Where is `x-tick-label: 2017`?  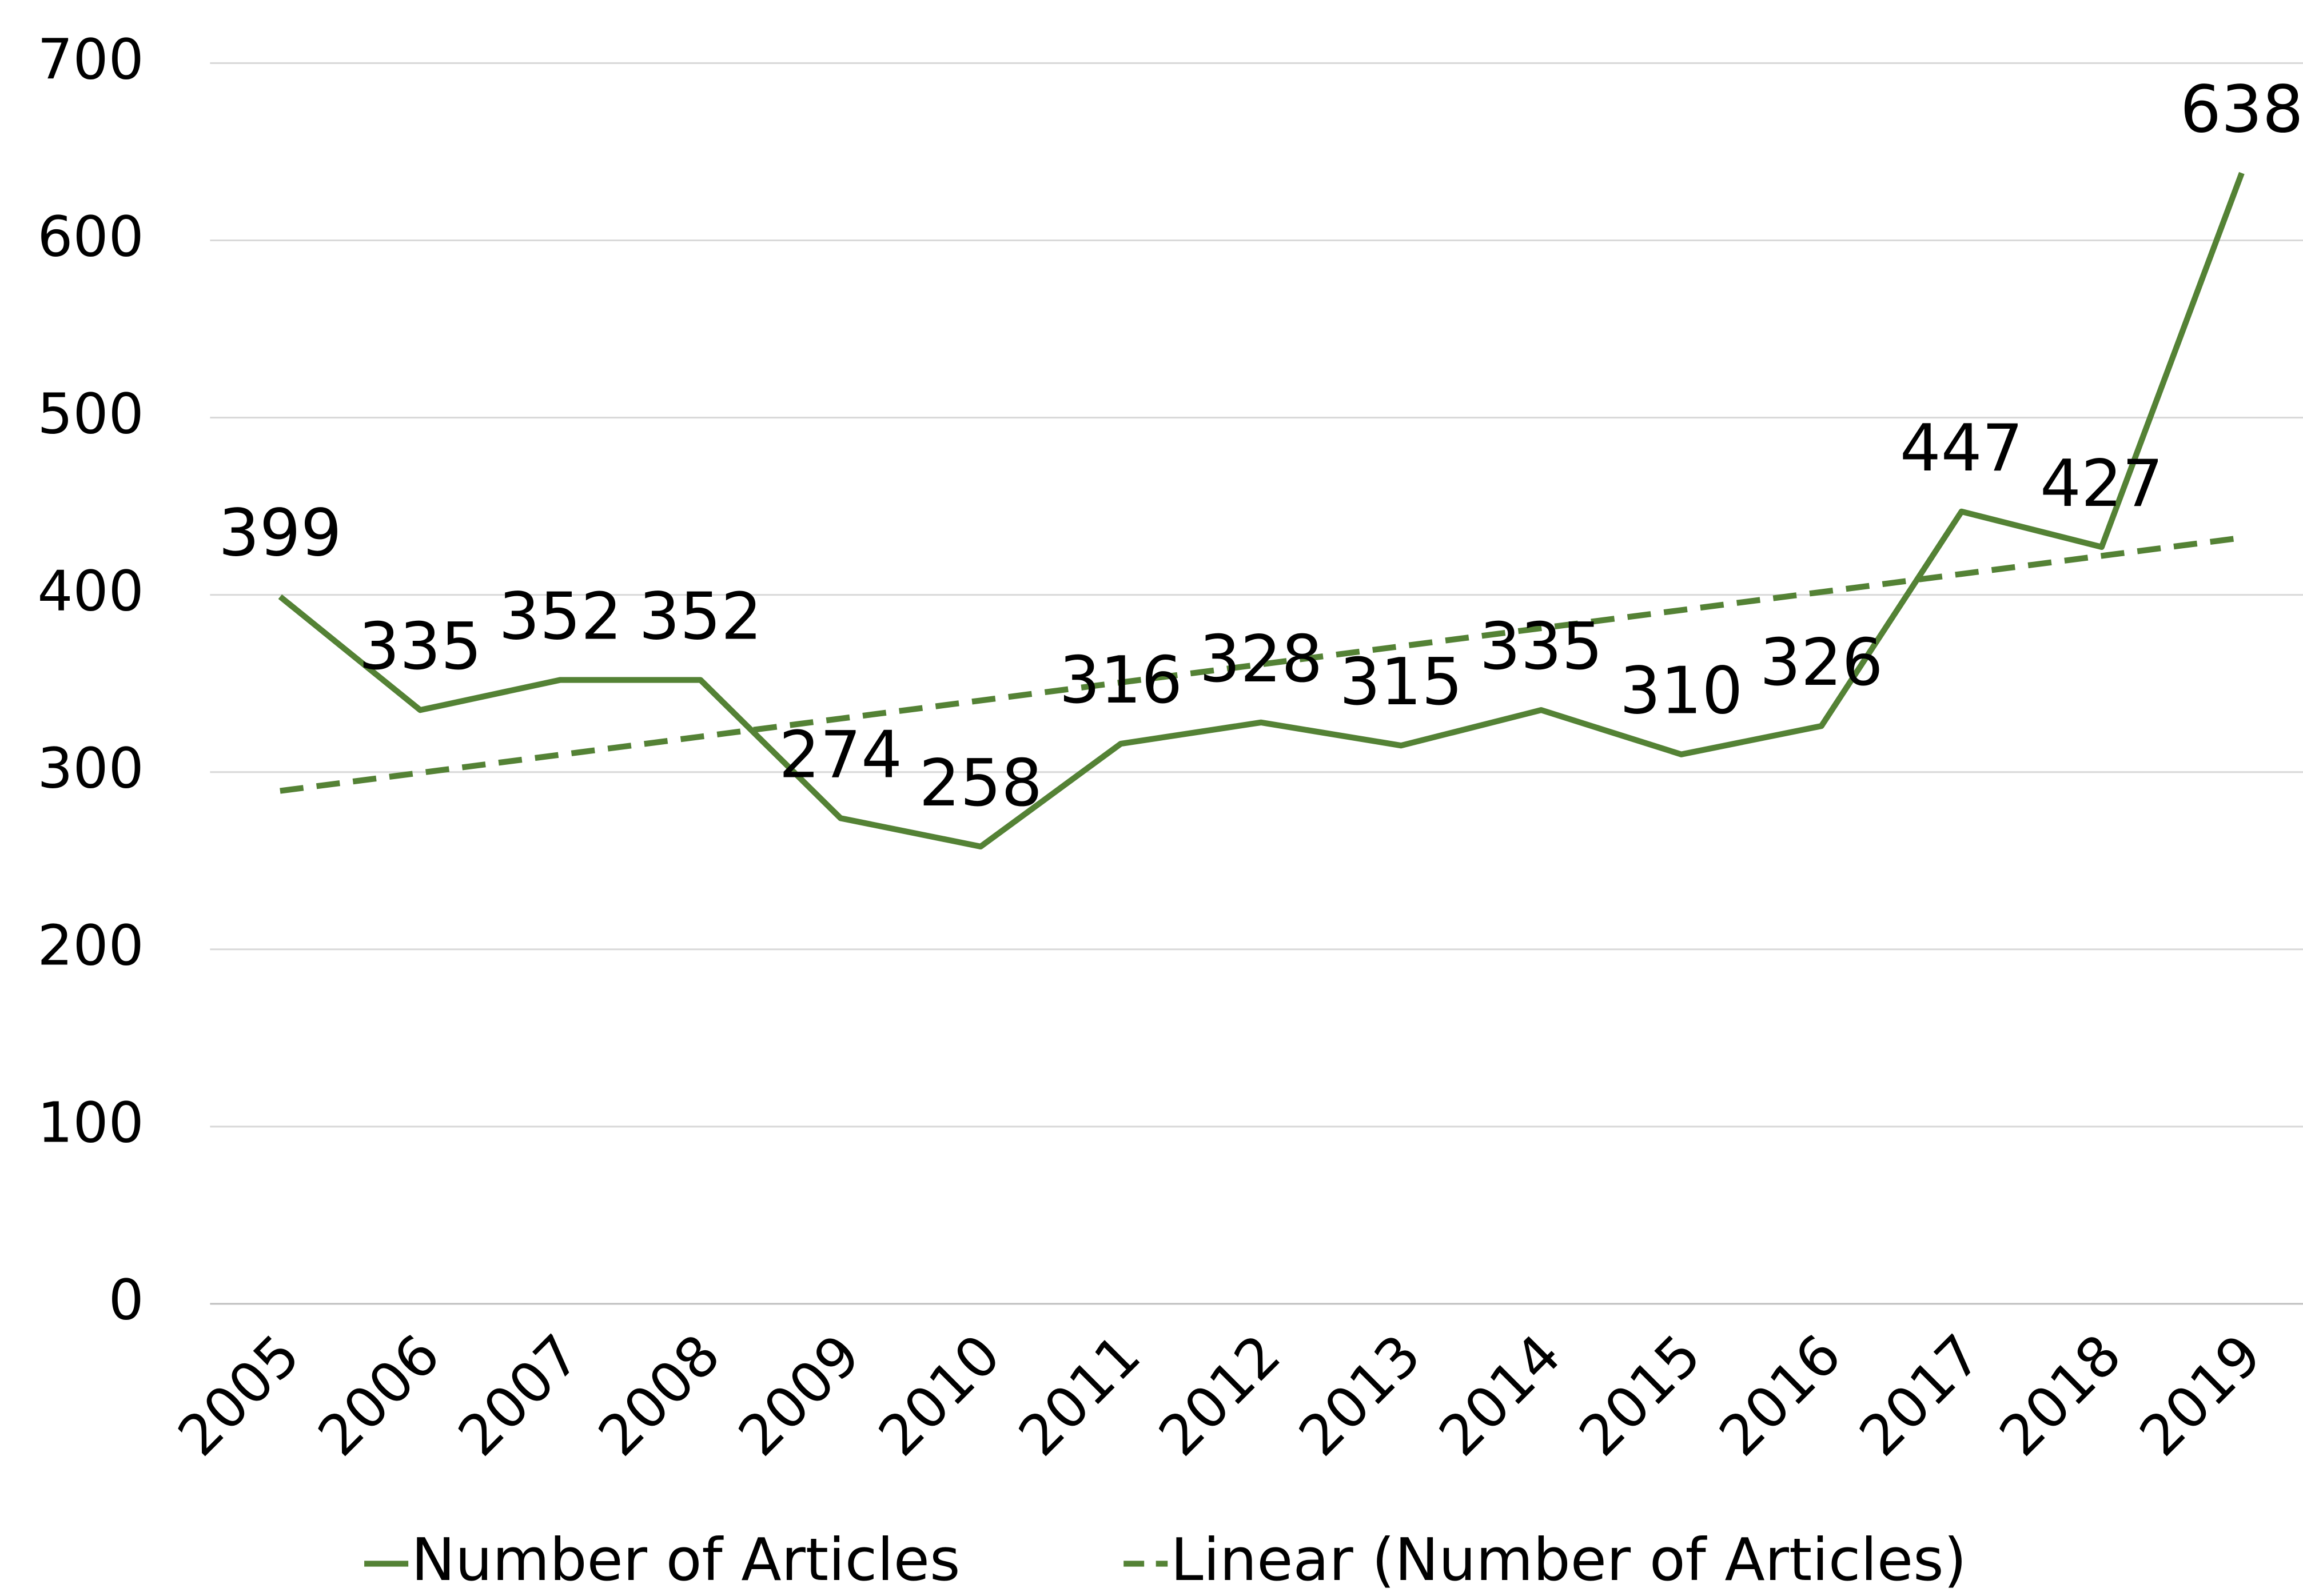
x-tick-label: 2017 is located at coordinates (1921, 1395).